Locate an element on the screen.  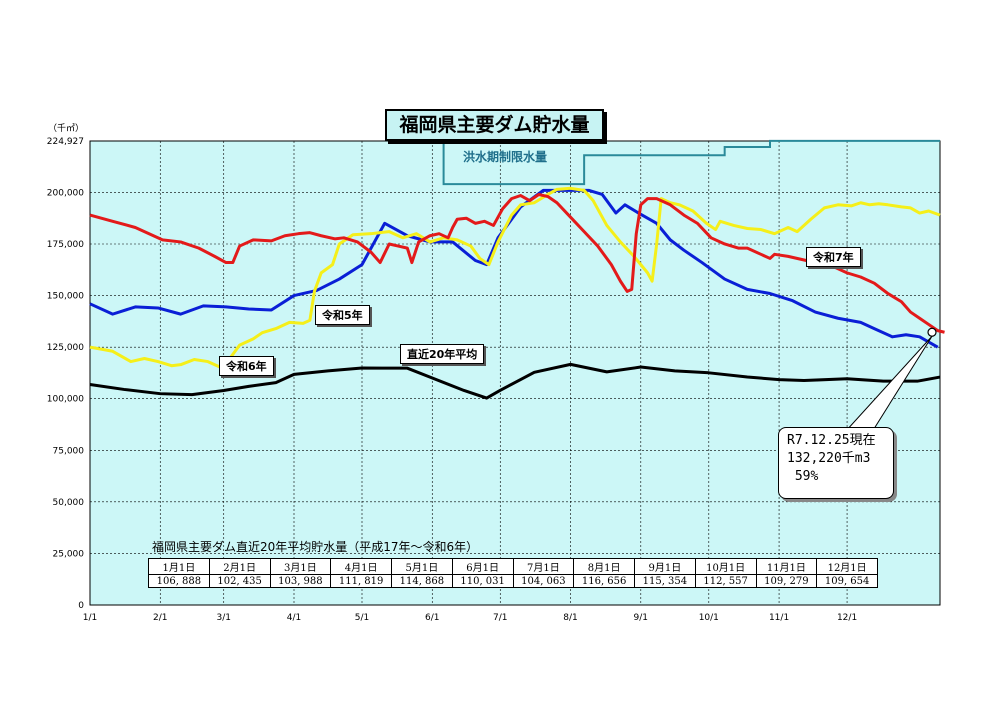
avg-table-header: 10月1日 is located at coordinates (725, 566).